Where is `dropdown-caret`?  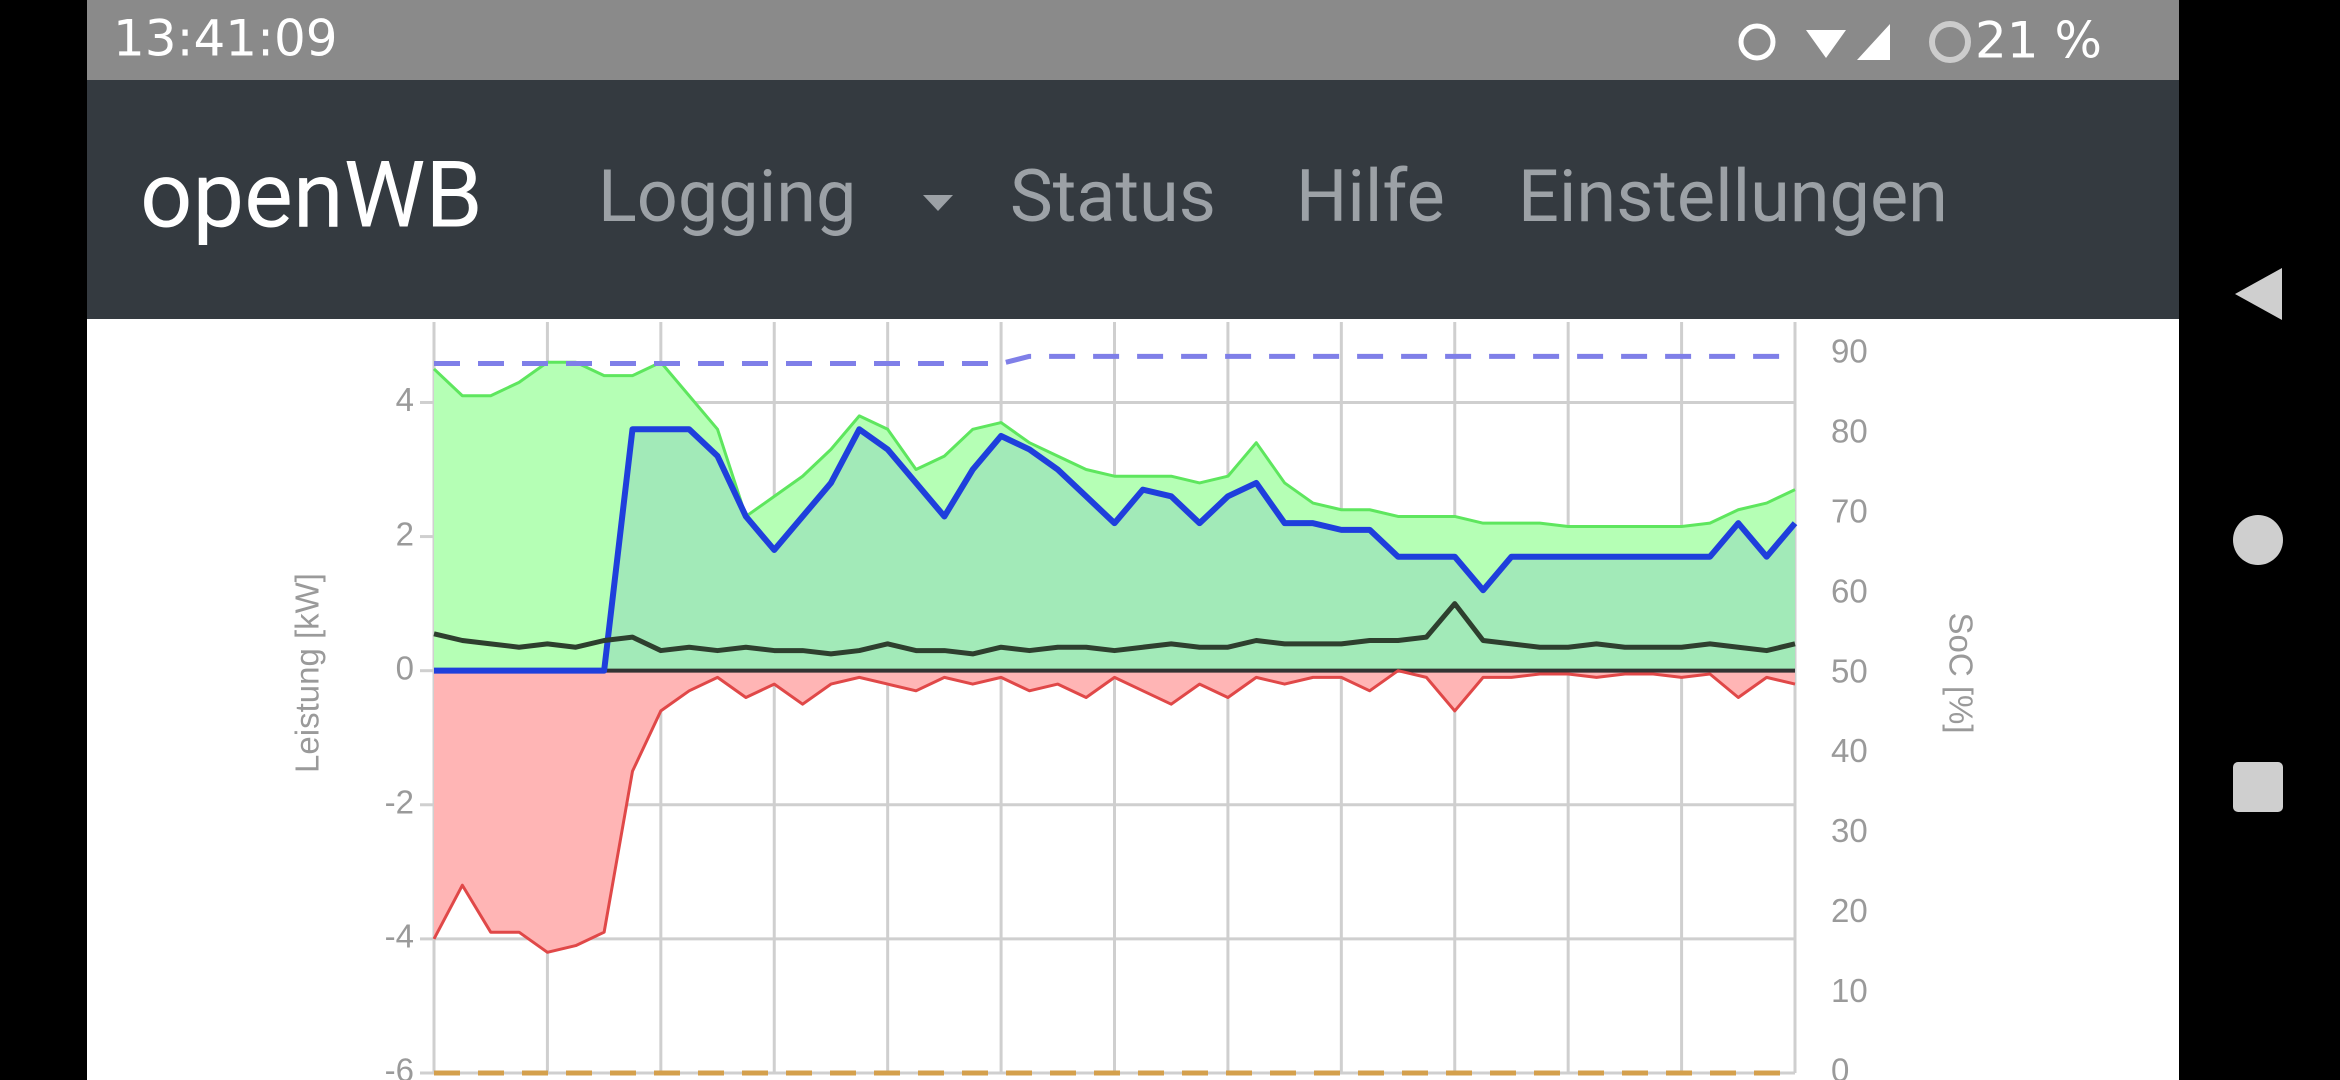
dropdown-caret is located at coordinates (938, 203).